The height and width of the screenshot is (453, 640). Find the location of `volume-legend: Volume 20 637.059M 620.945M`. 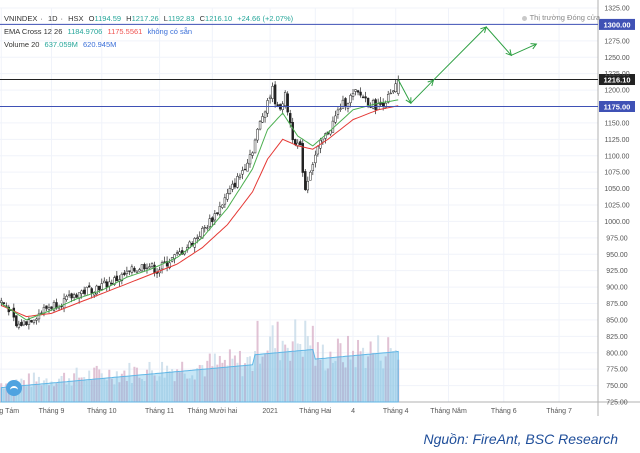

volume-legend: Volume 20 637.059M 620.945M is located at coordinates (61, 44).